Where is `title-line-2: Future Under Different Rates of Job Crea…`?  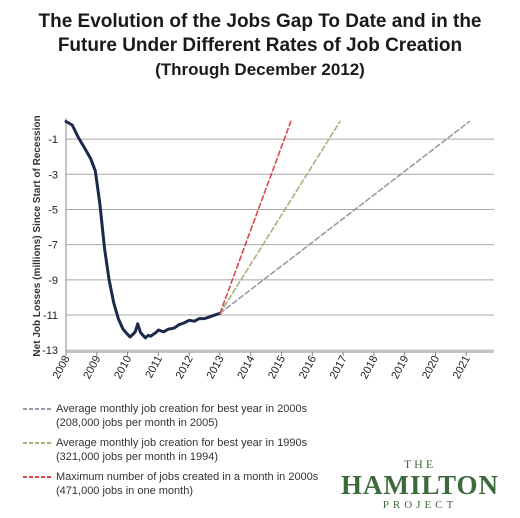 title-line-2: Future Under Different Rates of Job Crea… is located at coordinates (260, 45).